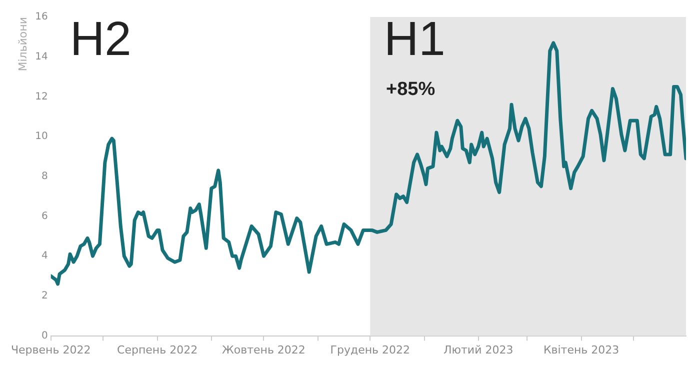 Image resolution: width=700 pixels, height=368 pixels. I want to click on y-tick-label: 16, so click(41, 17).